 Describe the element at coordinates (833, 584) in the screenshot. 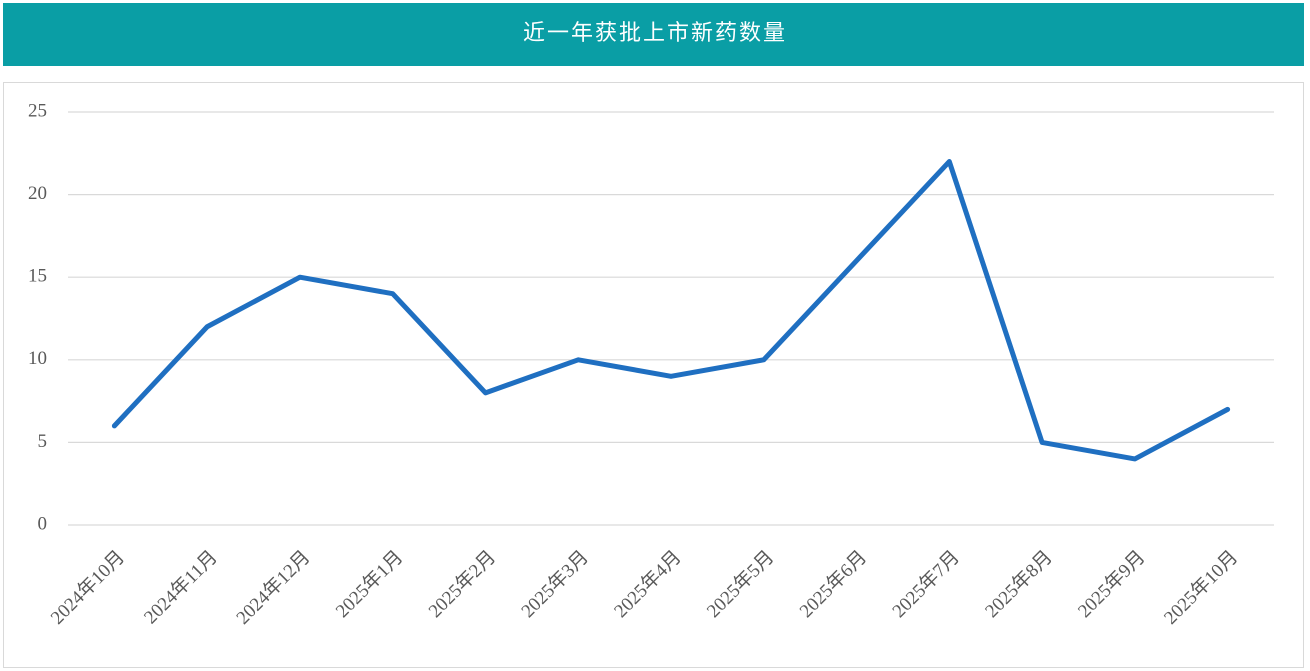

I see `x-tick-label: 2025年6月` at that location.